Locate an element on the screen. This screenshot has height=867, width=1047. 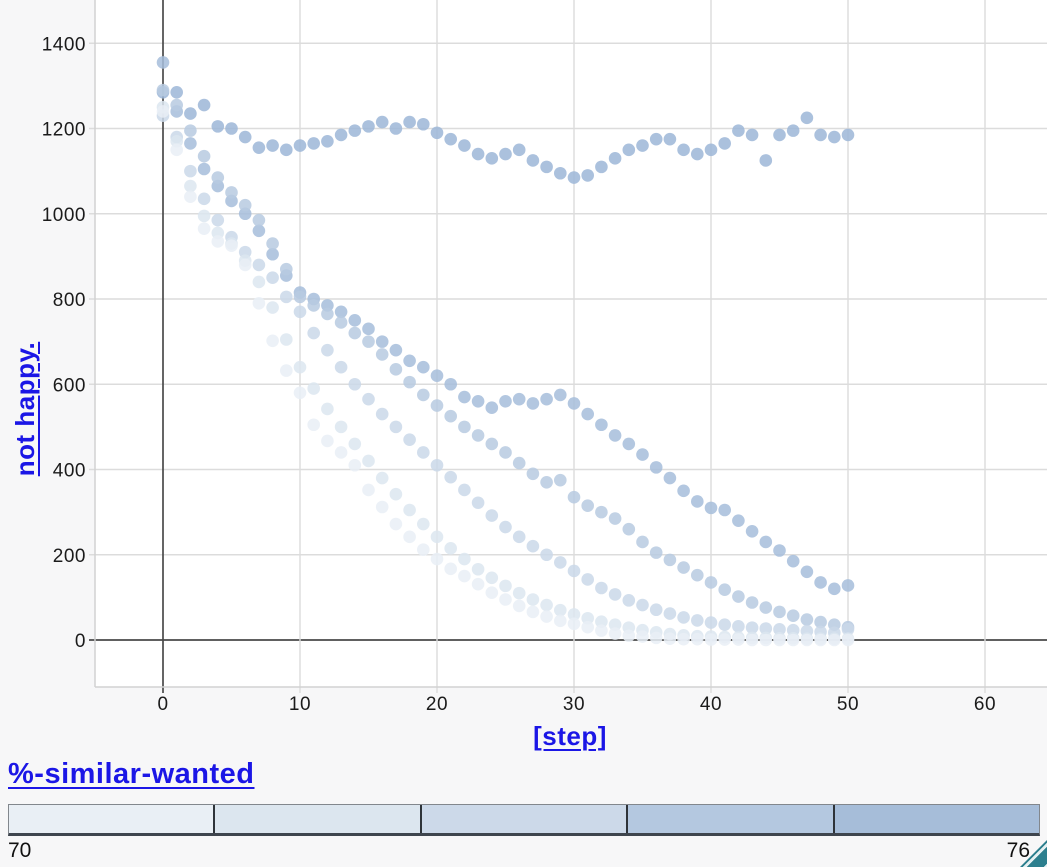
x-axis-label-link: [step] is located at coordinates (570, 736).